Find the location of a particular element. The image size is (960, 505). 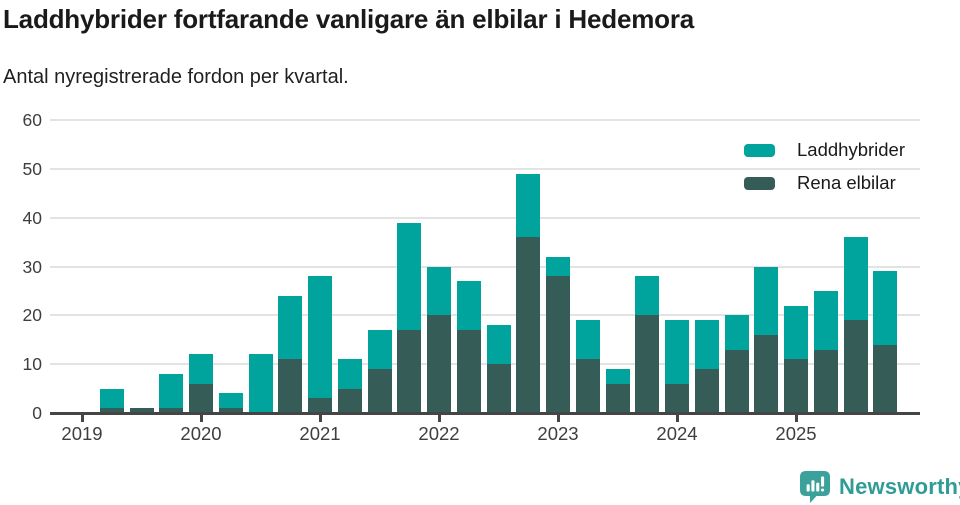

newsworthy-brand: Newsworthy is located at coordinates (879, 487).